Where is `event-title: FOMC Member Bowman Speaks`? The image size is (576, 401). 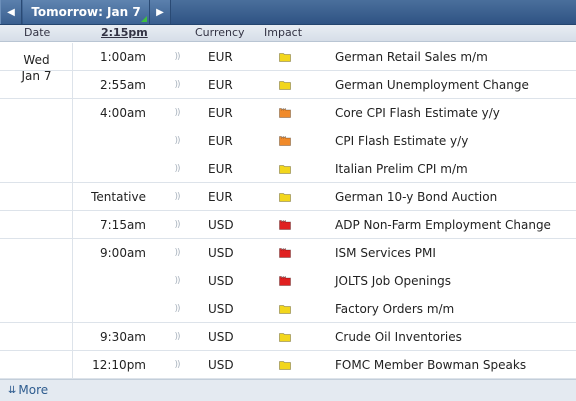
event-title: FOMC Member Bowman Speaks is located at coordinates (431, 365).